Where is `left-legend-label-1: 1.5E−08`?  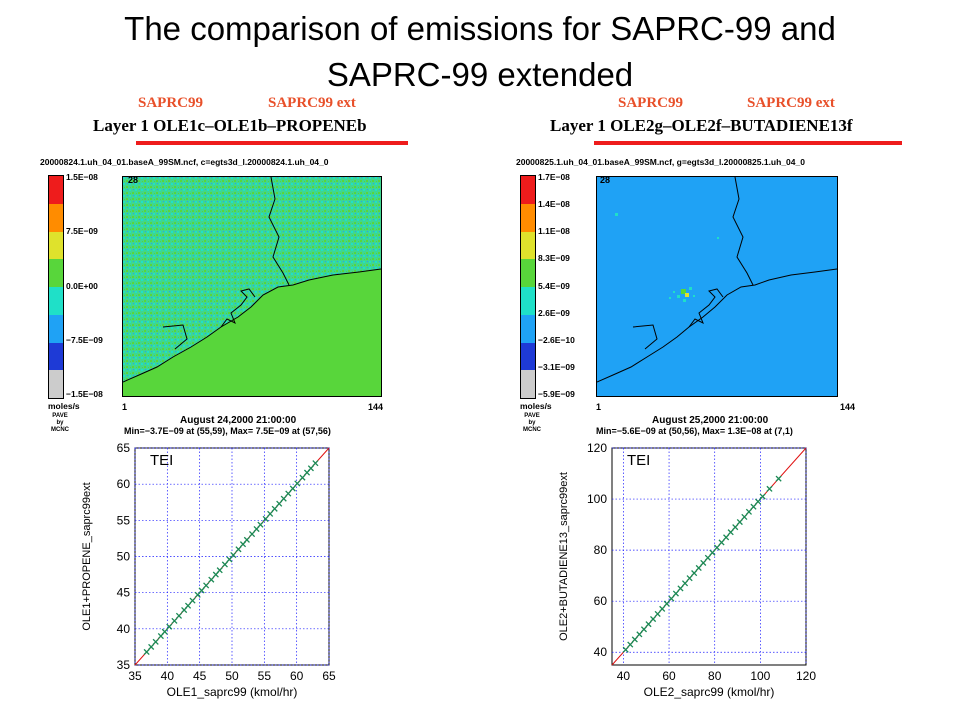
left-legend-label-1: 1.5E−08 is located at coordinates (82, 177).